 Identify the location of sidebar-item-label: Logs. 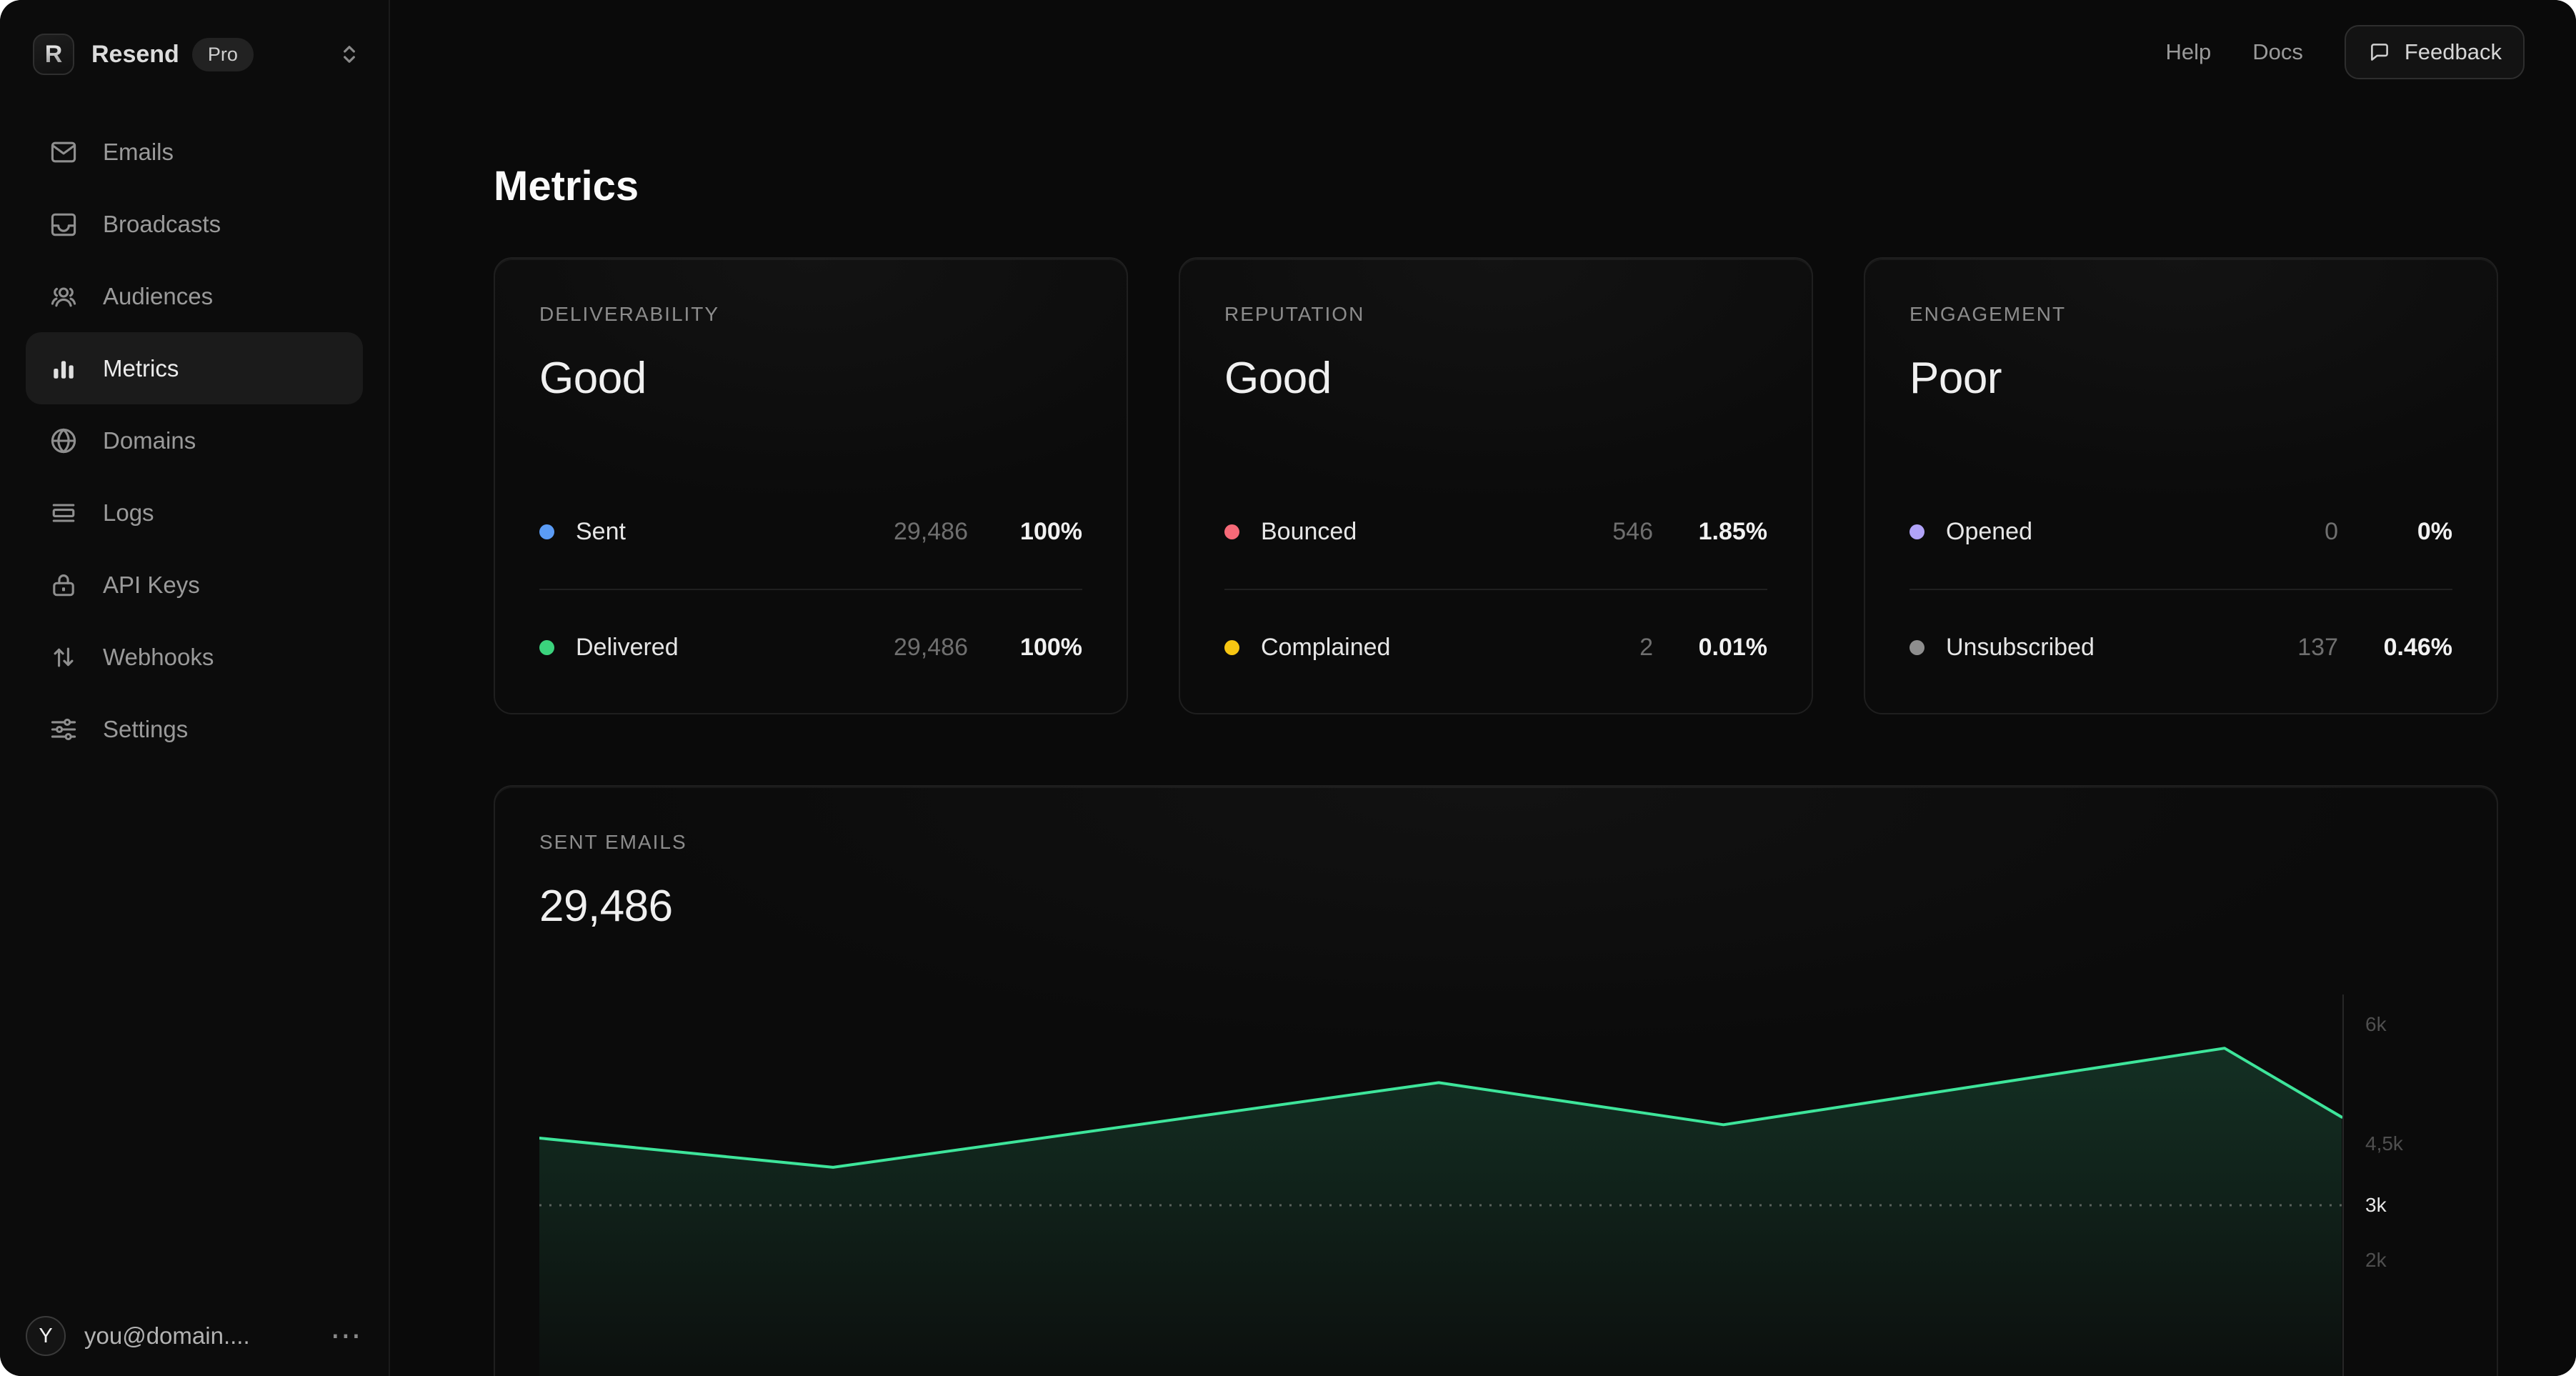
(128, 512).